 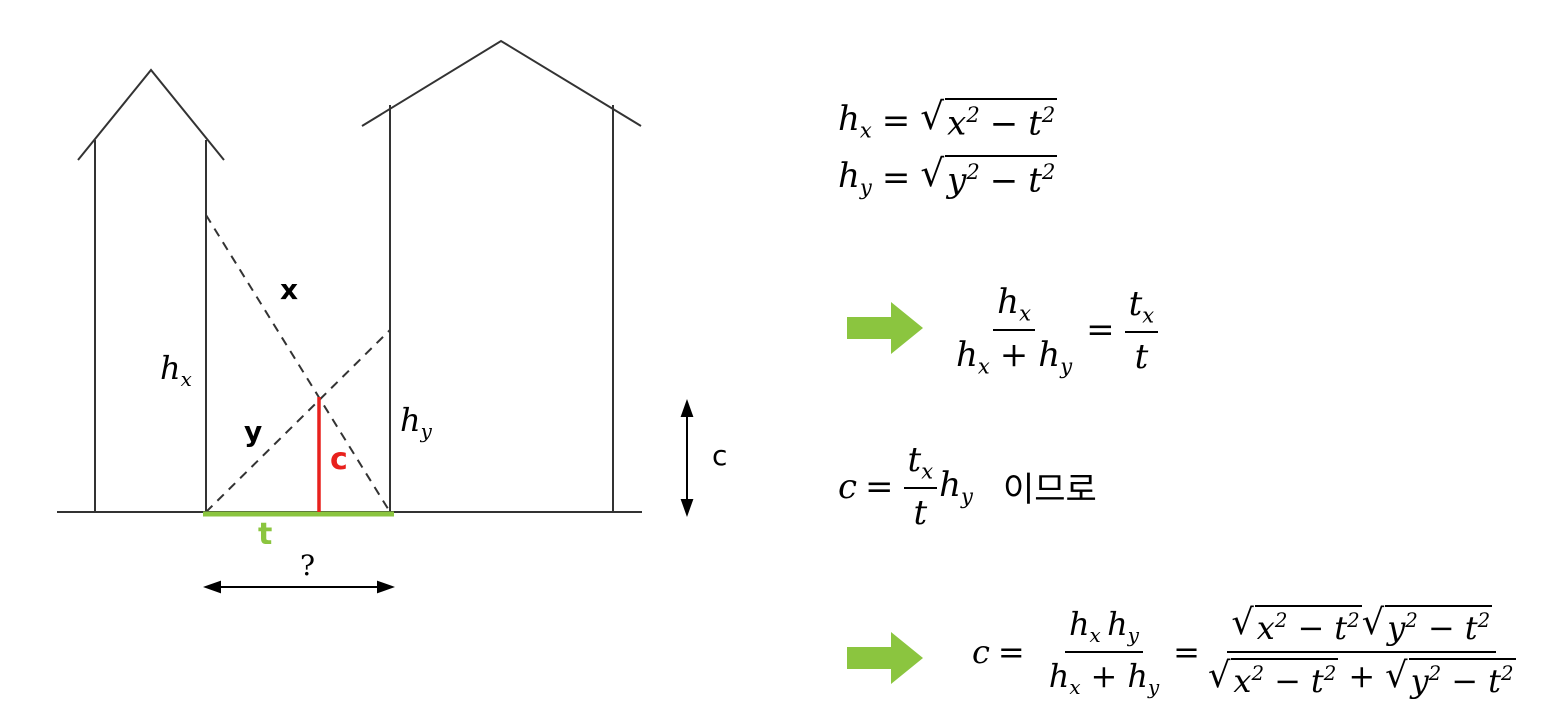 I want to click on label-t-green: t, so click(x=265, y=534).